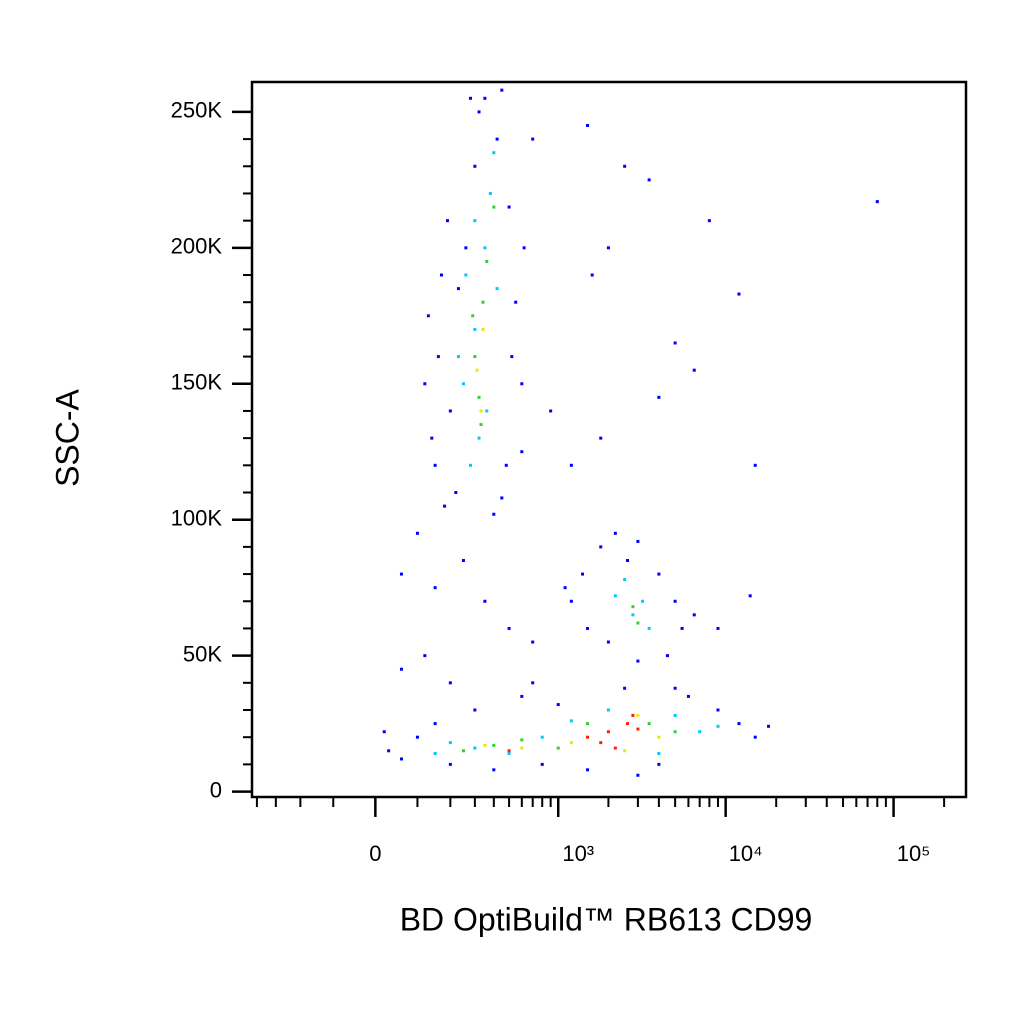 The width and height of the screenshot is (1024, 1024). I want to click on y-tick-label: 250K, so click(197, 110).